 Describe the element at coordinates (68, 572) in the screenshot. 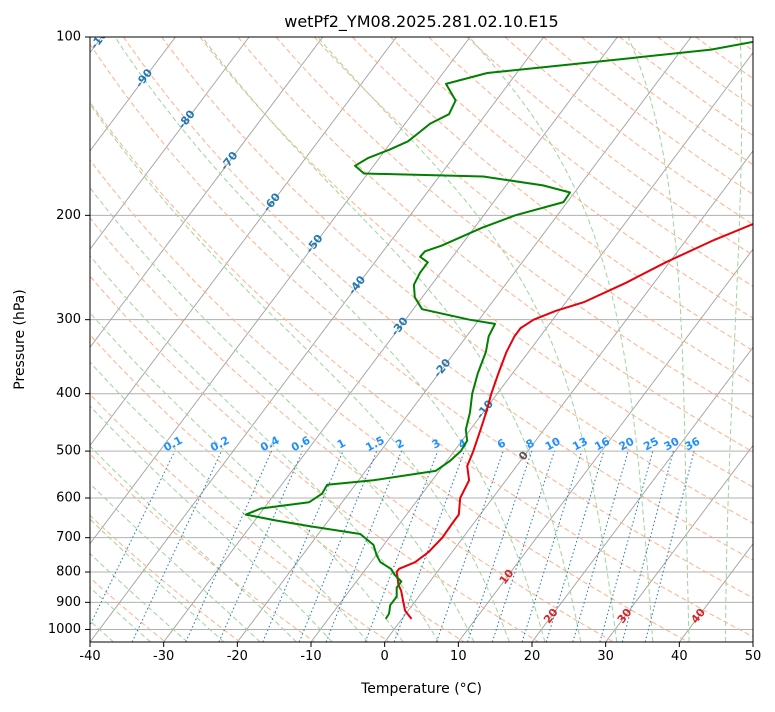

I see `y-tick-label: 800` at that location.